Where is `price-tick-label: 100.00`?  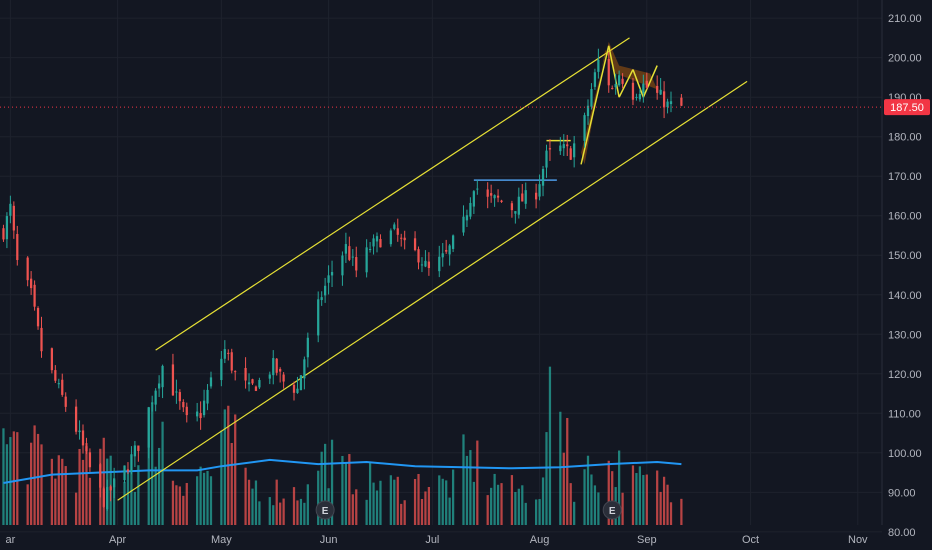
price-tick-label: 100.00 is located at coordinates (905, 454).